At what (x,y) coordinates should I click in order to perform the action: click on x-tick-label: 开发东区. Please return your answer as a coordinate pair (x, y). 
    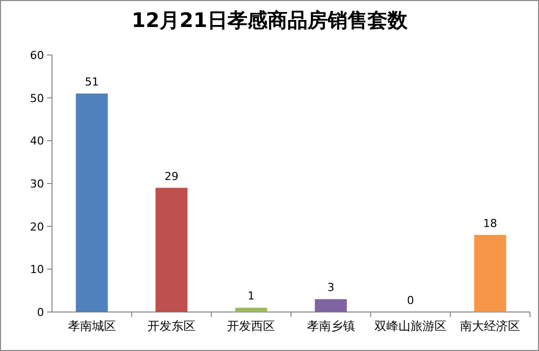
    Looking at the image, I should click on (172, 326).